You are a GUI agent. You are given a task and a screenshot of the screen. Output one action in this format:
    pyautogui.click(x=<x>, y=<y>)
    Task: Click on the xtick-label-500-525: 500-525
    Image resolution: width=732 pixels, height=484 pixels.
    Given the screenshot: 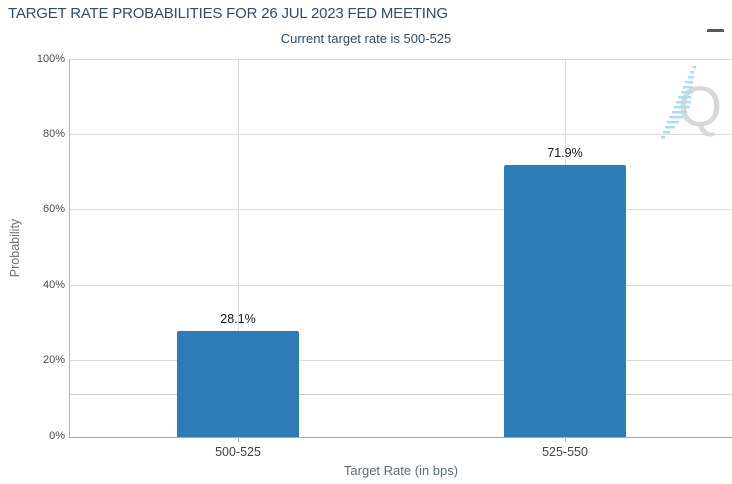 What is the action you would take?
    pyautogui.click(x=238, y=452)
    